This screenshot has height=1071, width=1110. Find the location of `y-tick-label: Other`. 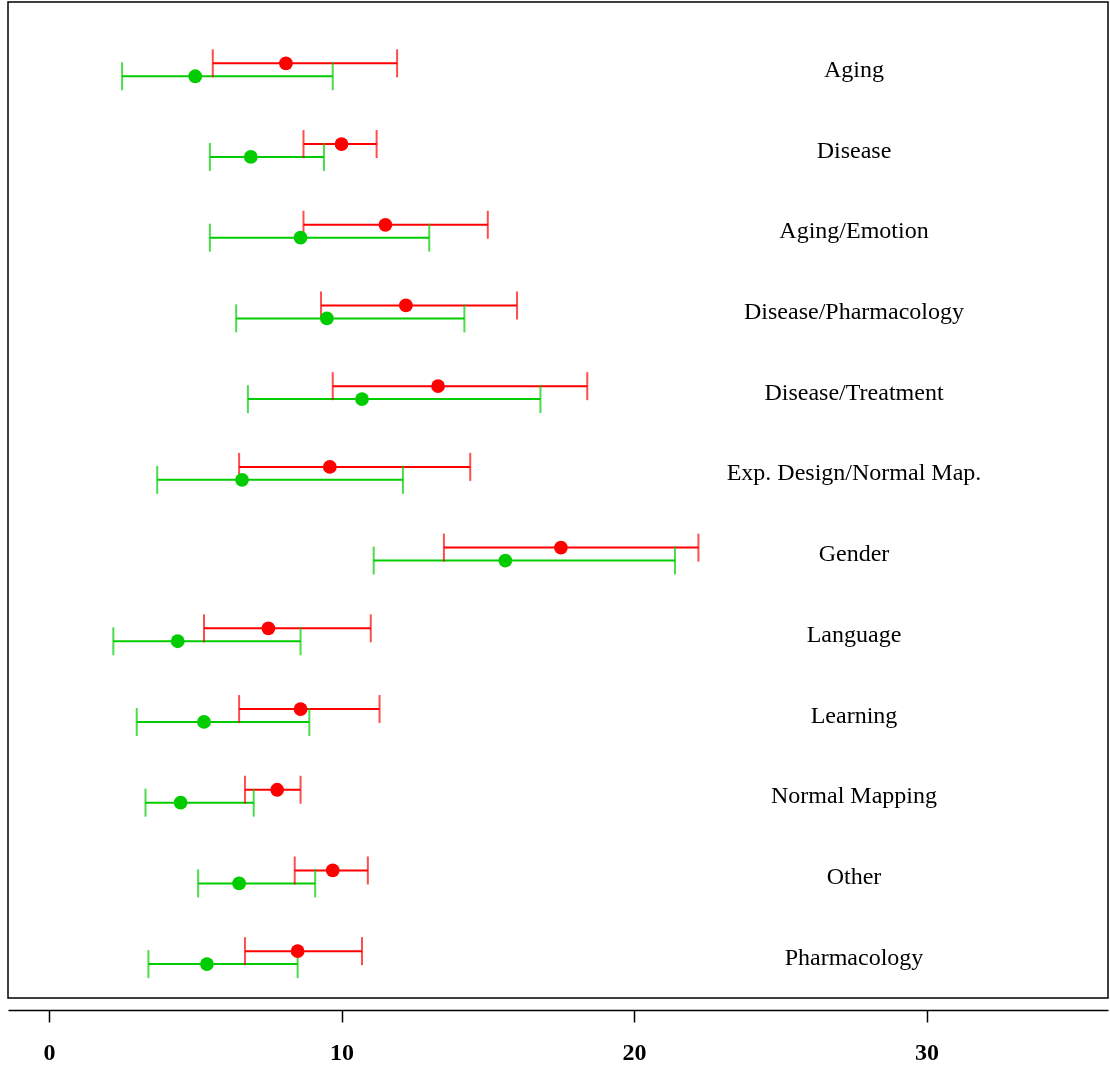

y-tick-label: Other is located at coordinates (854, 875).